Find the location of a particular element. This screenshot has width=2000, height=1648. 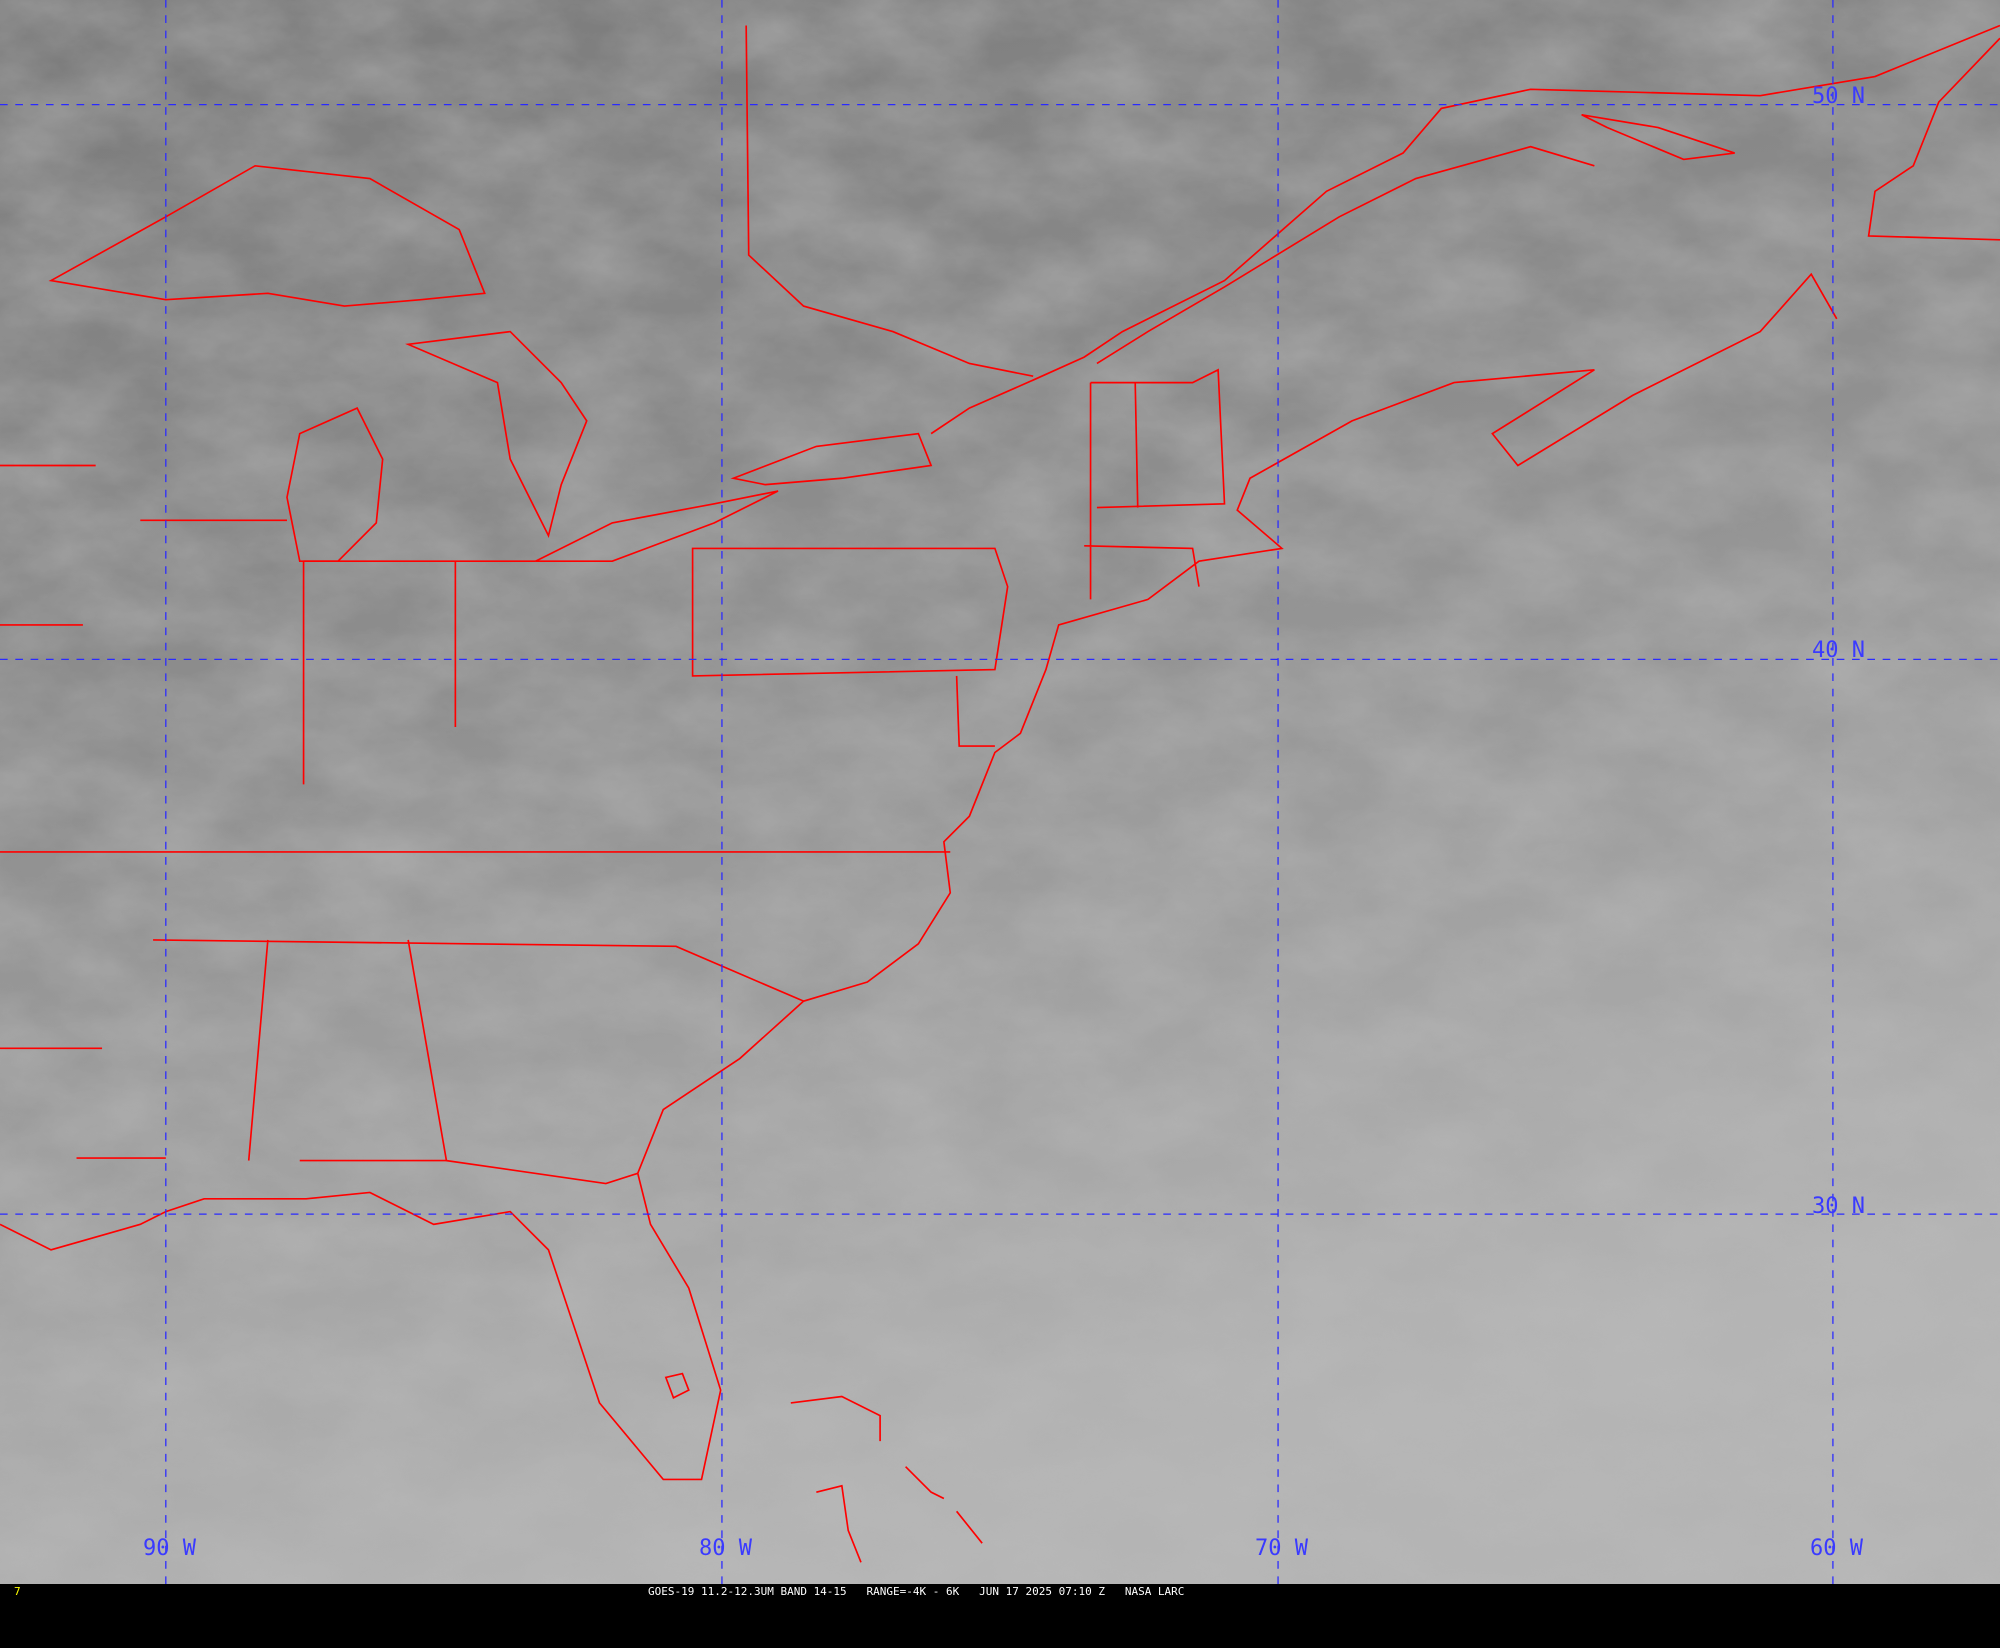

florida-lake is located at coordinates (677, 1385).